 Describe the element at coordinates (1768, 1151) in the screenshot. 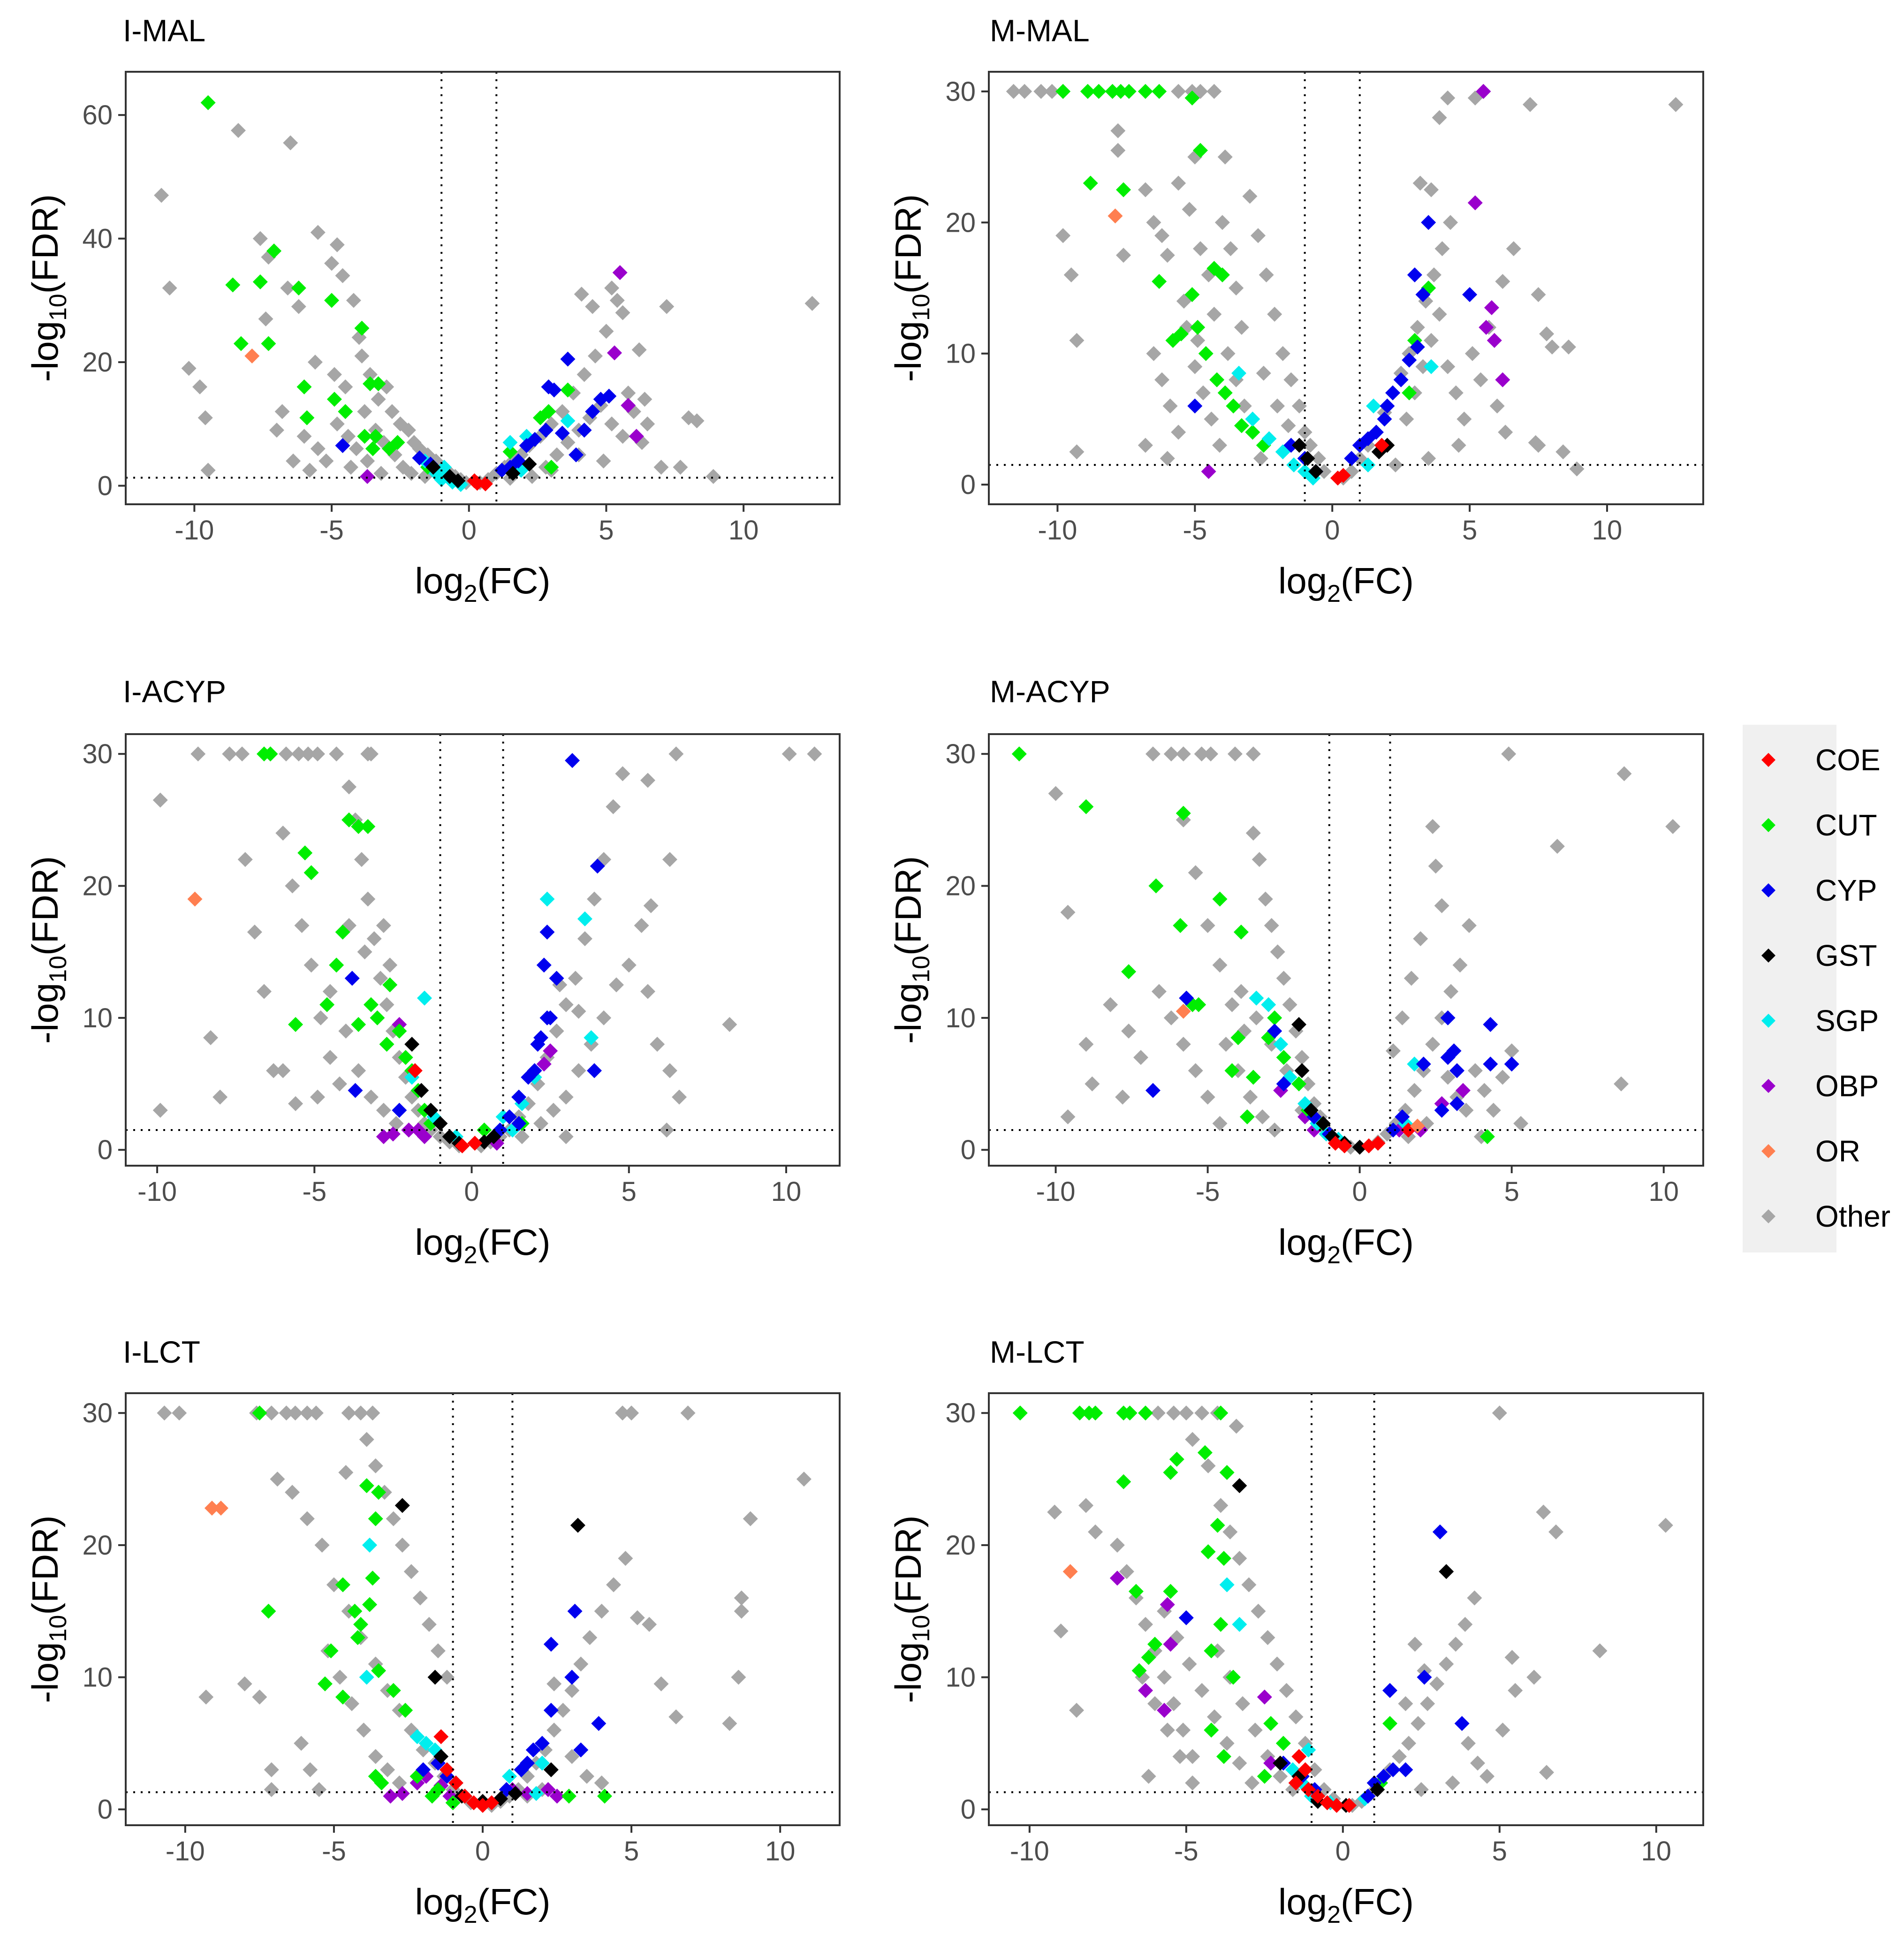

I see `legend-key-or` at that location.